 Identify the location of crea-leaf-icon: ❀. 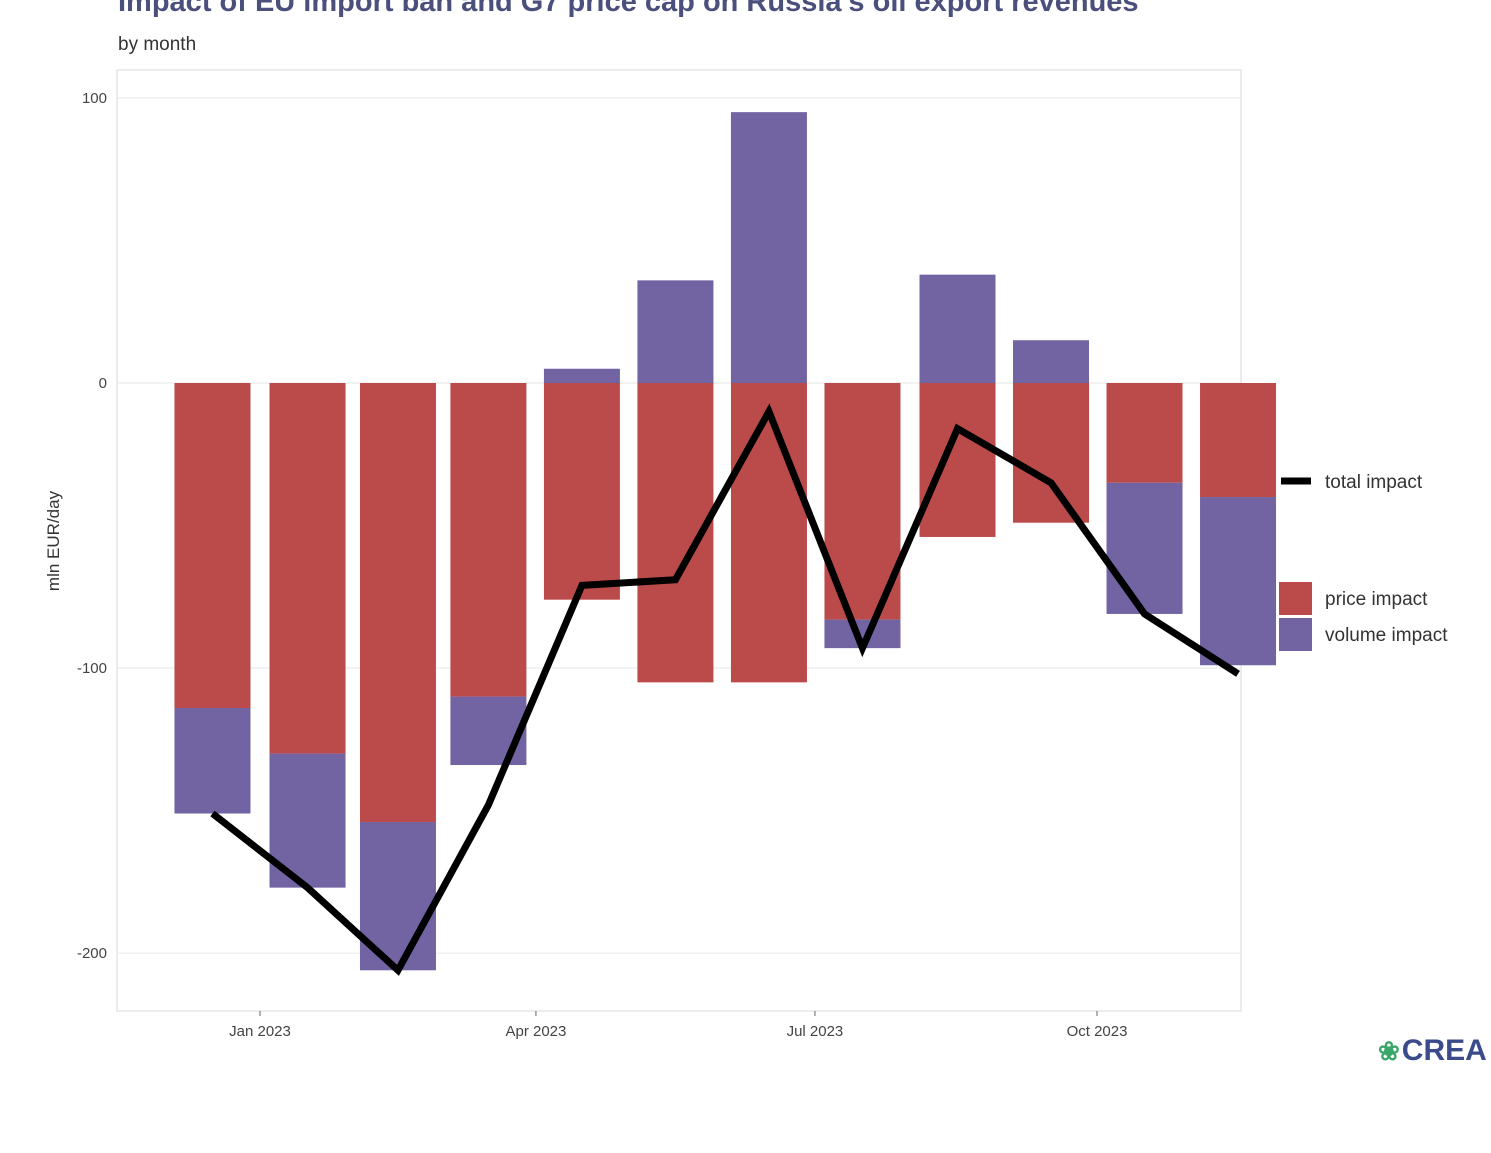
(1389, 1051).